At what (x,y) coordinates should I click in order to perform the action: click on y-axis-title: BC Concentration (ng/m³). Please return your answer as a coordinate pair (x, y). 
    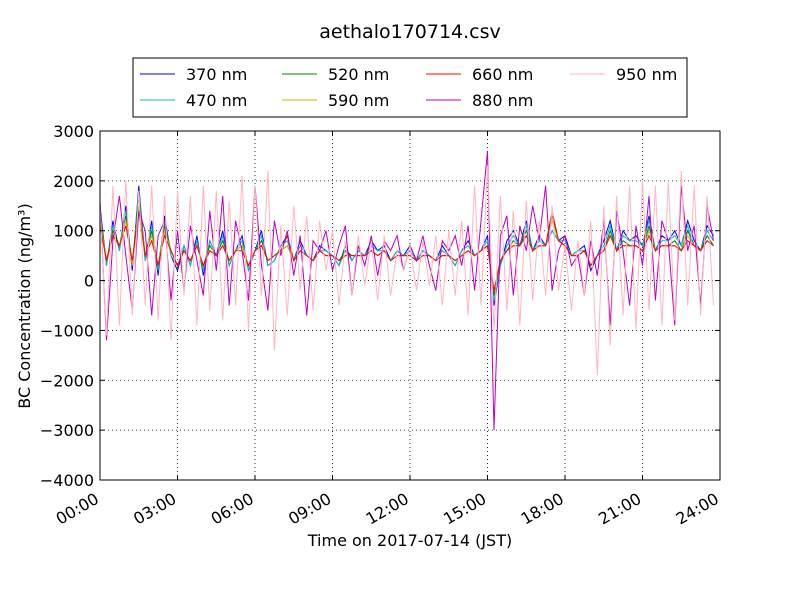
    Looking at the image, I should click on (24, 305).